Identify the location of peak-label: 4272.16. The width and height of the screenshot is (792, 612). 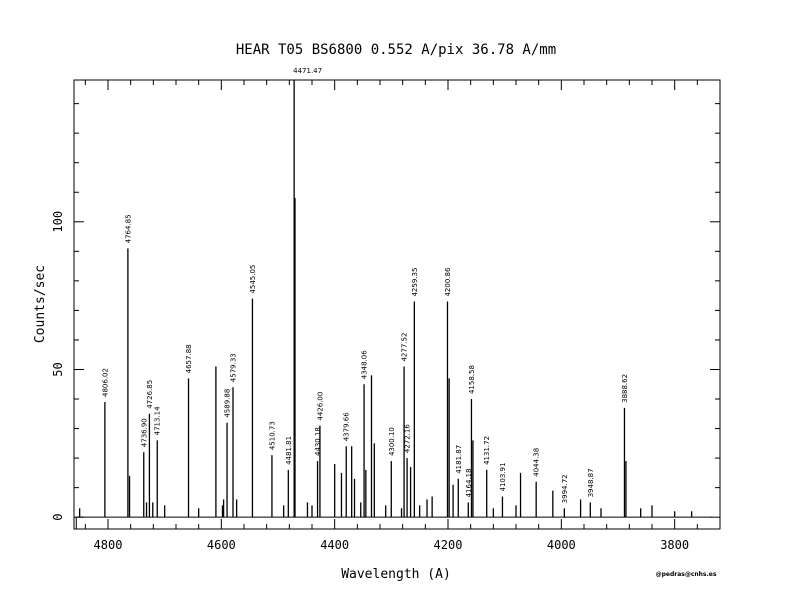
(408, 438).